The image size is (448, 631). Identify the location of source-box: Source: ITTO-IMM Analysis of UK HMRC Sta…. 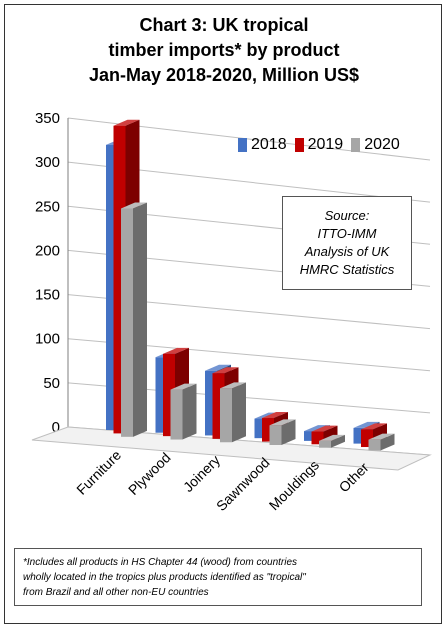
(347, 243).